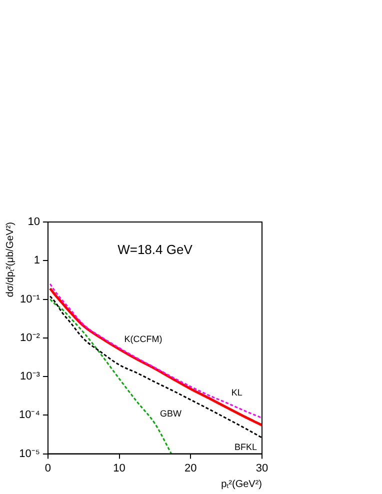 This screenshot has height=494, width=382. I want to click on x-tick-label: 0, so click(48, 468).